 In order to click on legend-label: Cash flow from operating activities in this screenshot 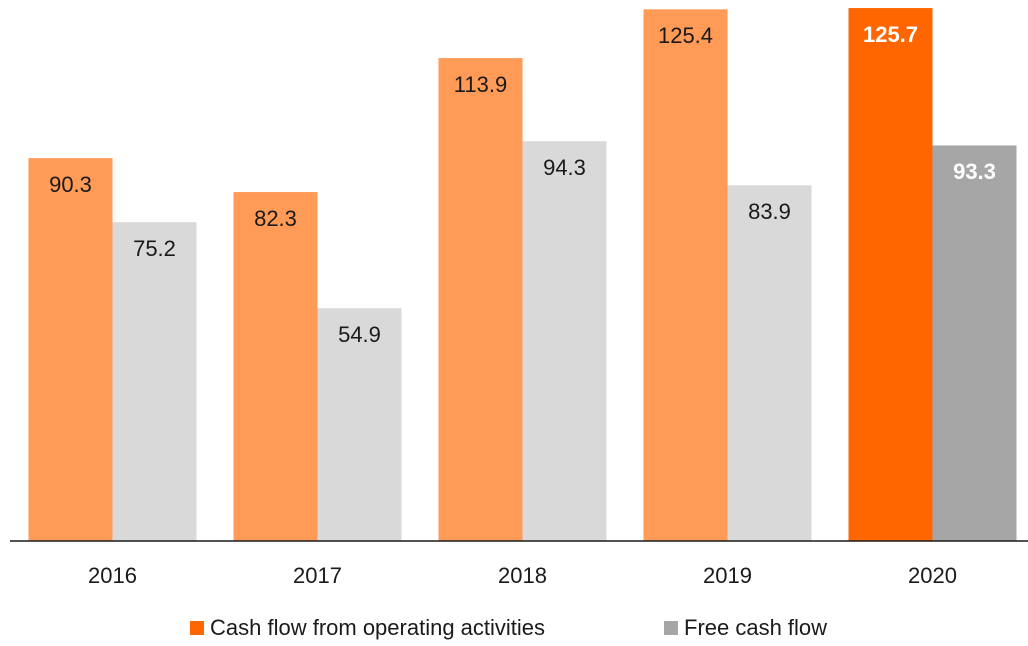, I will do `click(377, 627)`.